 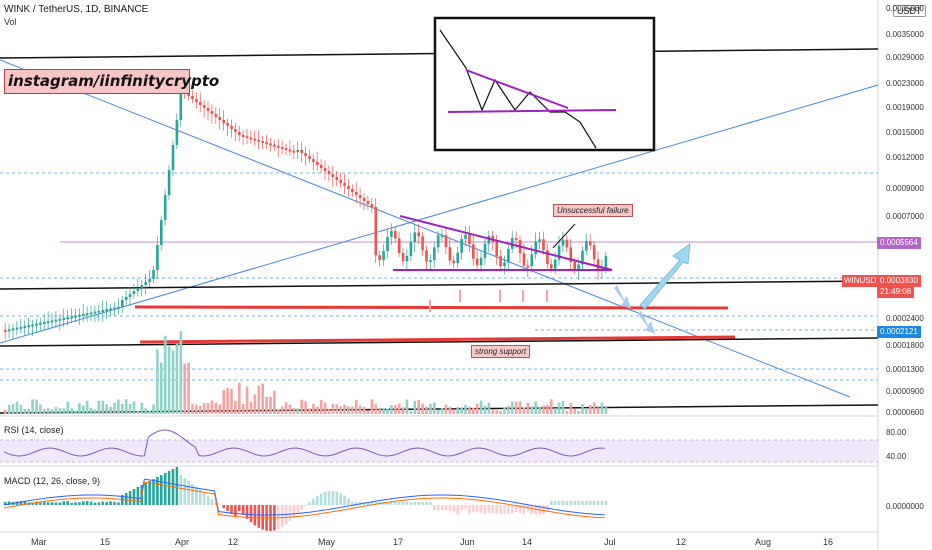 I want to click on diagram-lower-line, so click(x=532, y=111).